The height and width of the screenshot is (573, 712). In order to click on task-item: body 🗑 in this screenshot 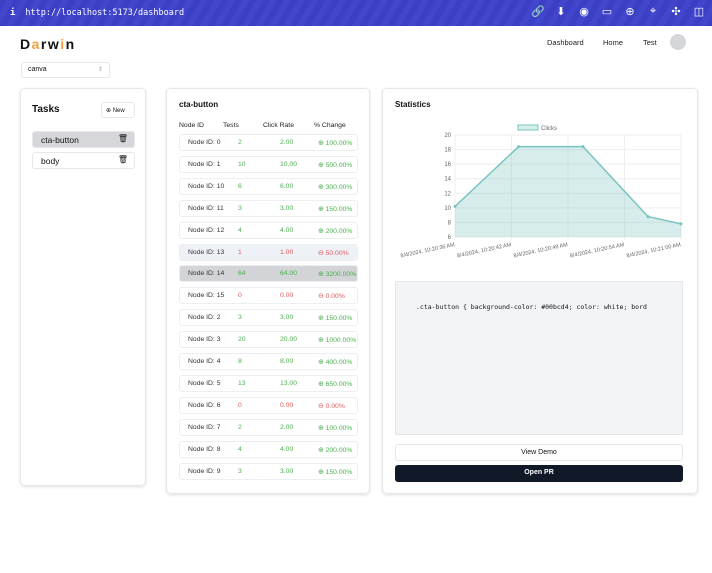, I will do `click(83, 160)`.